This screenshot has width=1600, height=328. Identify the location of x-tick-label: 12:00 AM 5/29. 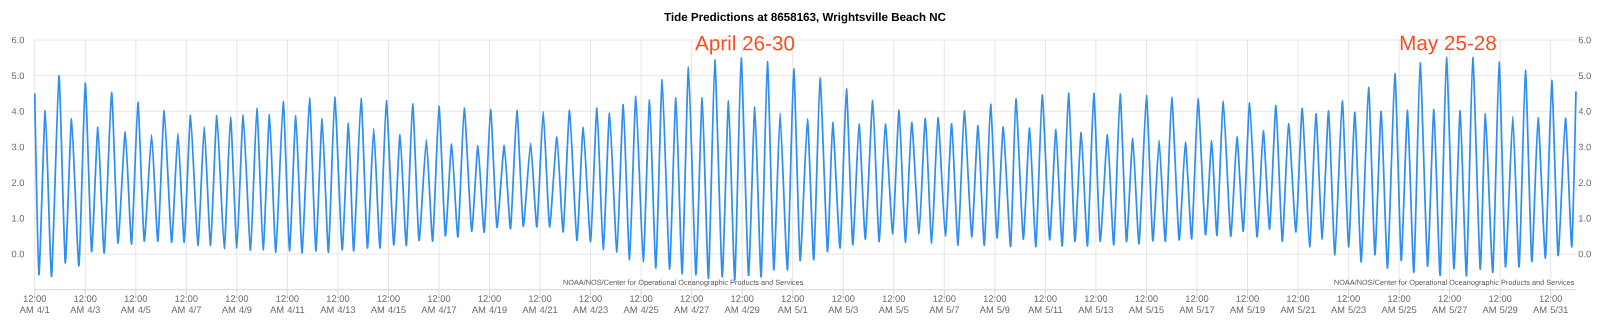
(1500, 304).